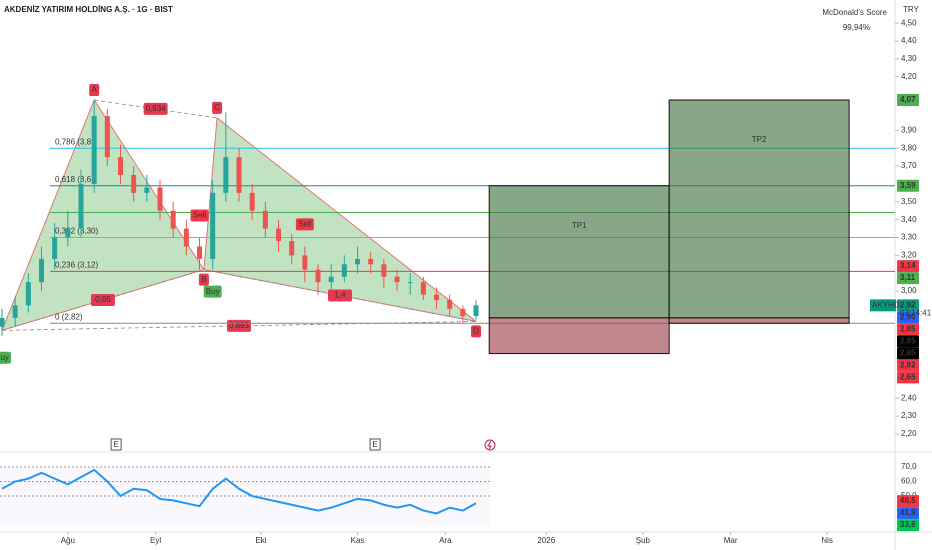  I want to click on symbol-tag, so click(883, 305).